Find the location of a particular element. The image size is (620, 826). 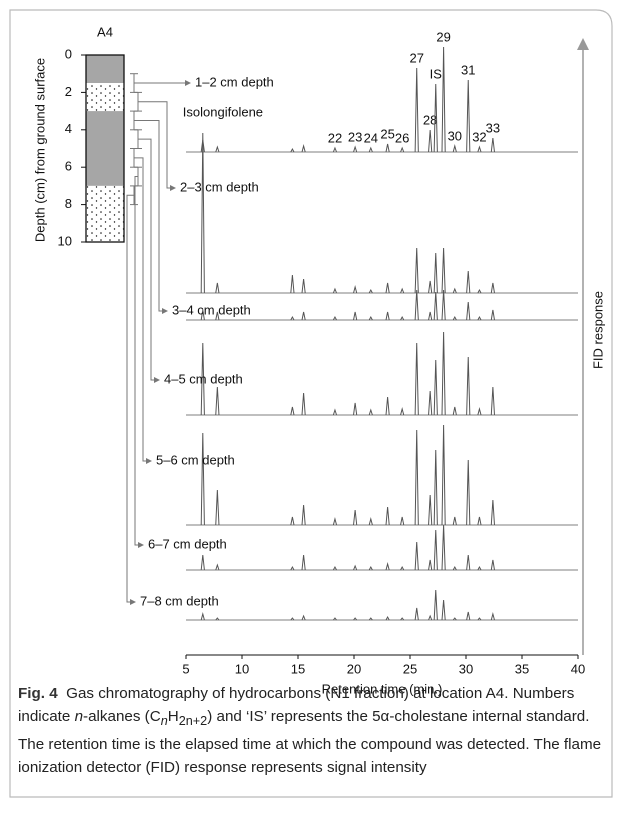

series-label: 1–2 cm depth is located at coordinates (234, 81).